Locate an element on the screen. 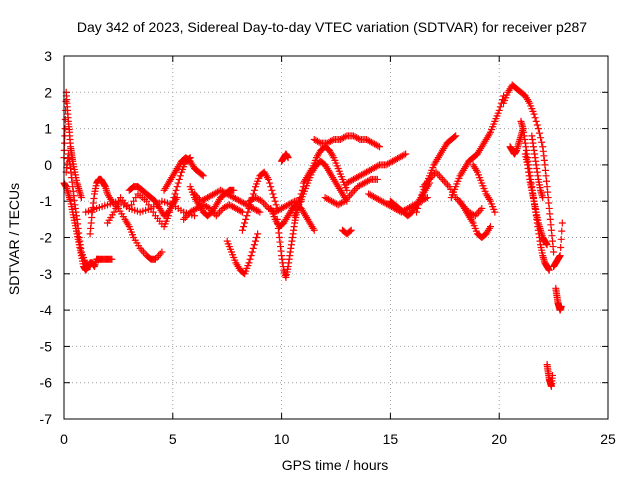 The width and height of the screenshot is (640, 480). y-axis-label: SDTVAR / TECUs is located at coordinates (14, 239).